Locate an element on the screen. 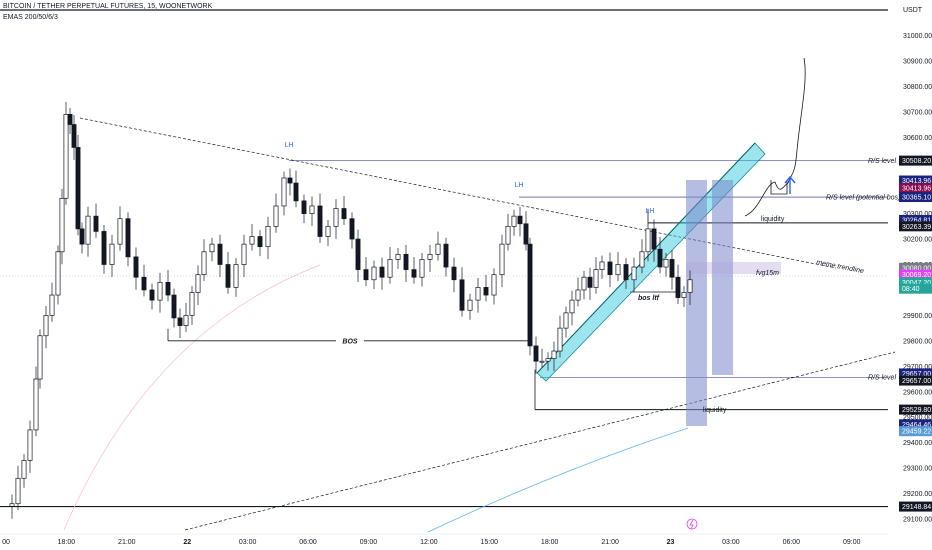  price-axis-tick-label: 29900.00 is located at coordinates (917, 316).